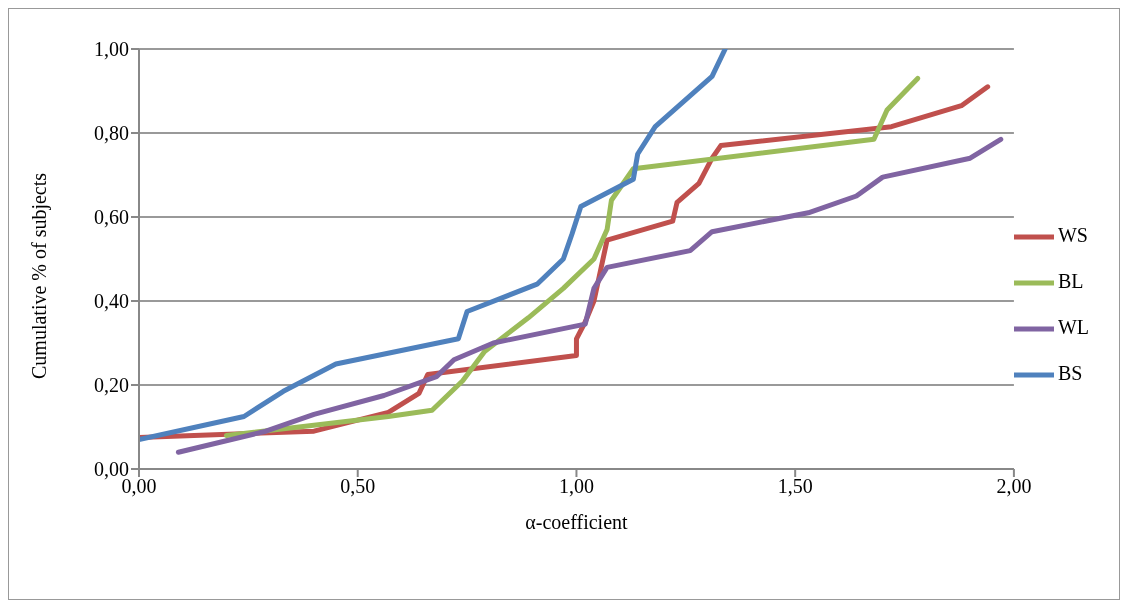  I want to click on x-tick-label: 1,50, so click(795, 486).